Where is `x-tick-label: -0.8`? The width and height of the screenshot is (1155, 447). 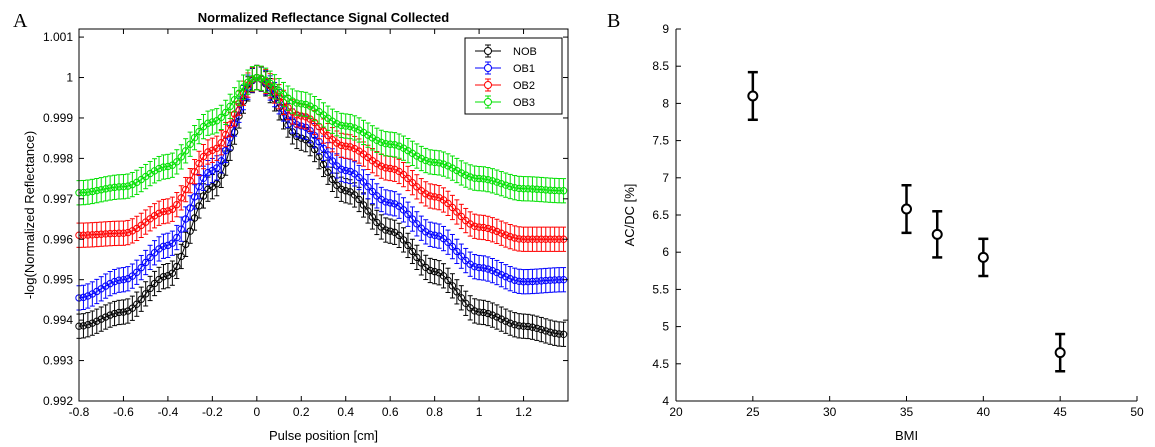
x-tick-label: -0.8 is located at coordinates (79, 412).